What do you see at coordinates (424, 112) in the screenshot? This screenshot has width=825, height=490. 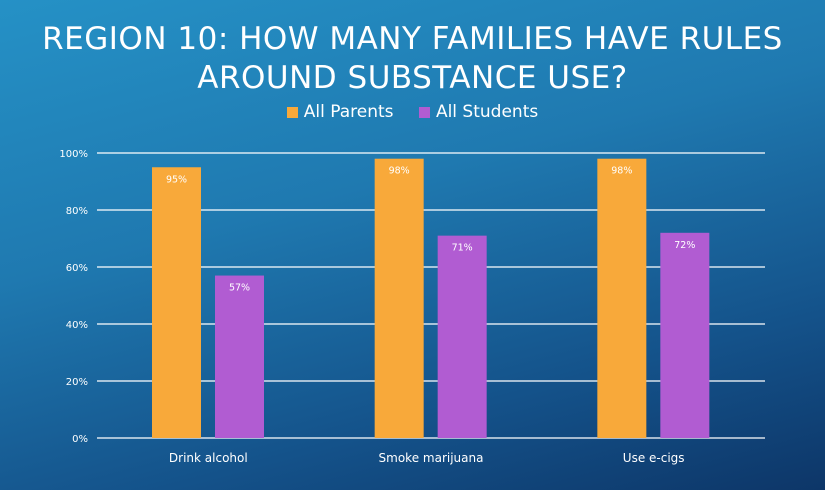 I see `legend-swatch-students` at bounding box center [424, 112].